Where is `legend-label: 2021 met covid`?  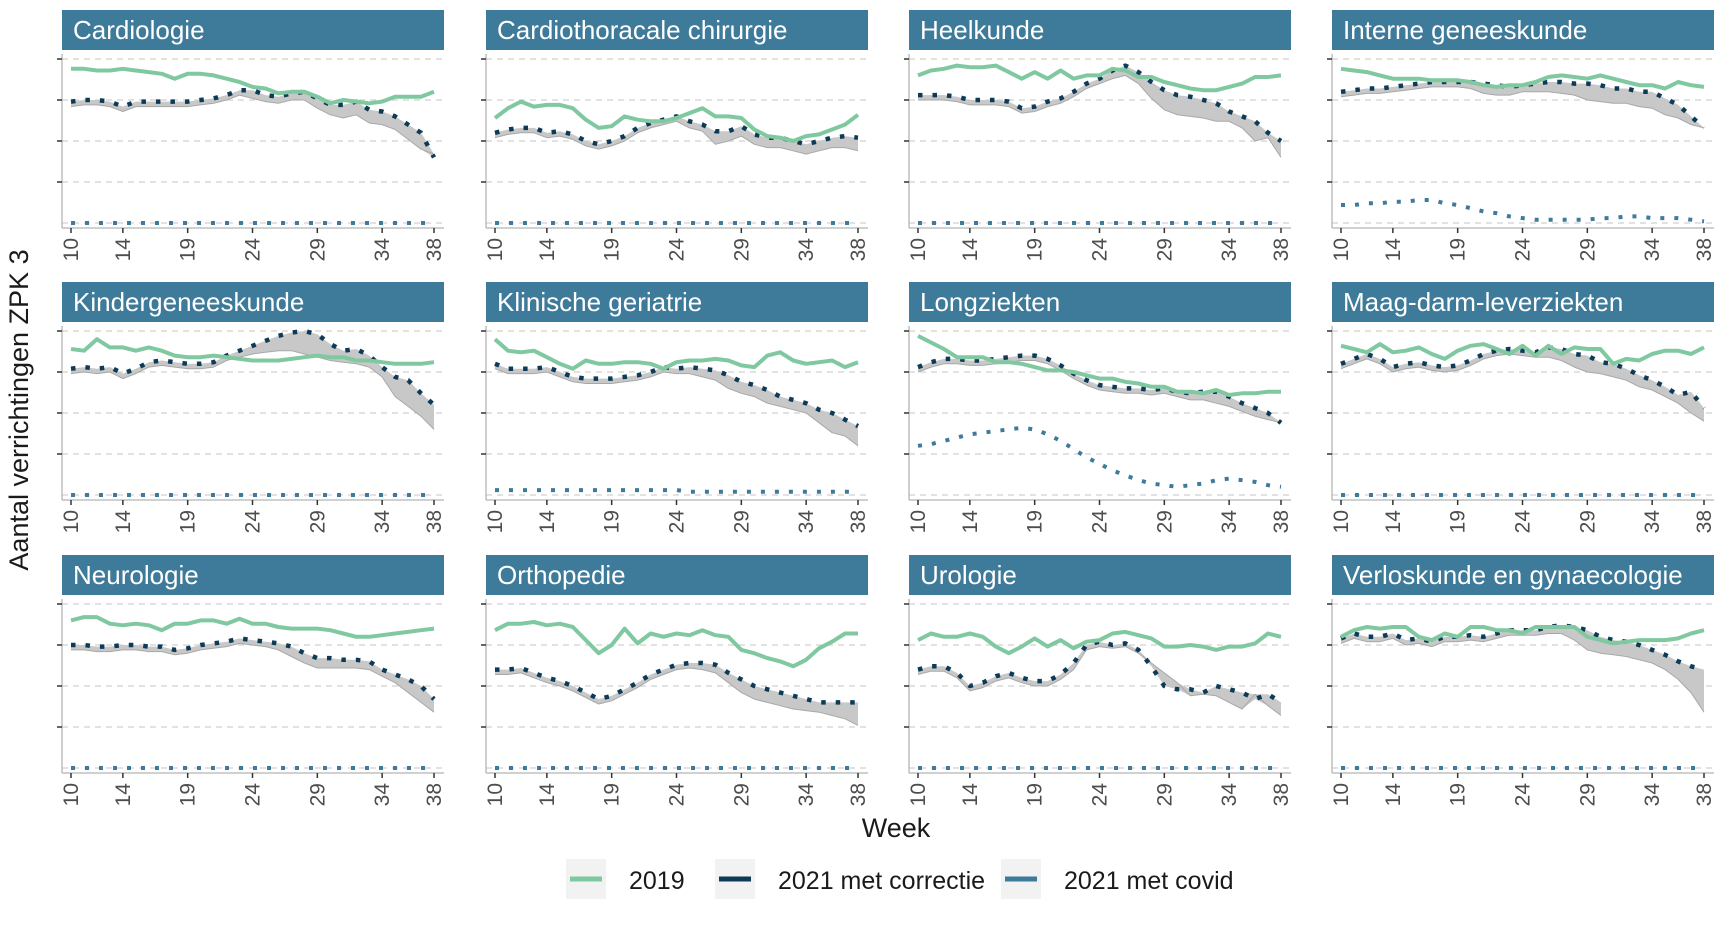
legend-label: 2021 met covid is located at coordinates (1149, 881).